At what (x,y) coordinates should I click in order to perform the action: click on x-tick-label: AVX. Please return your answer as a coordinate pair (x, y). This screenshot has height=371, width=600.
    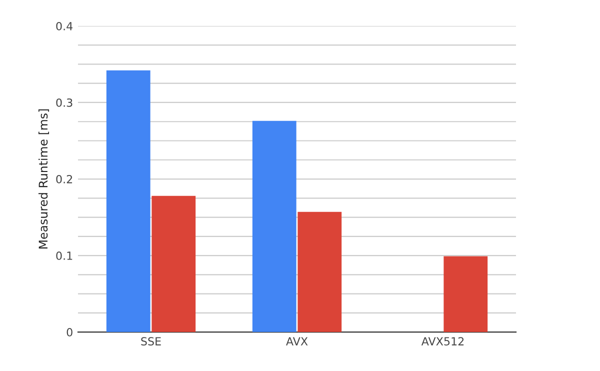
    Looking at the image, I should click on (297, 341).